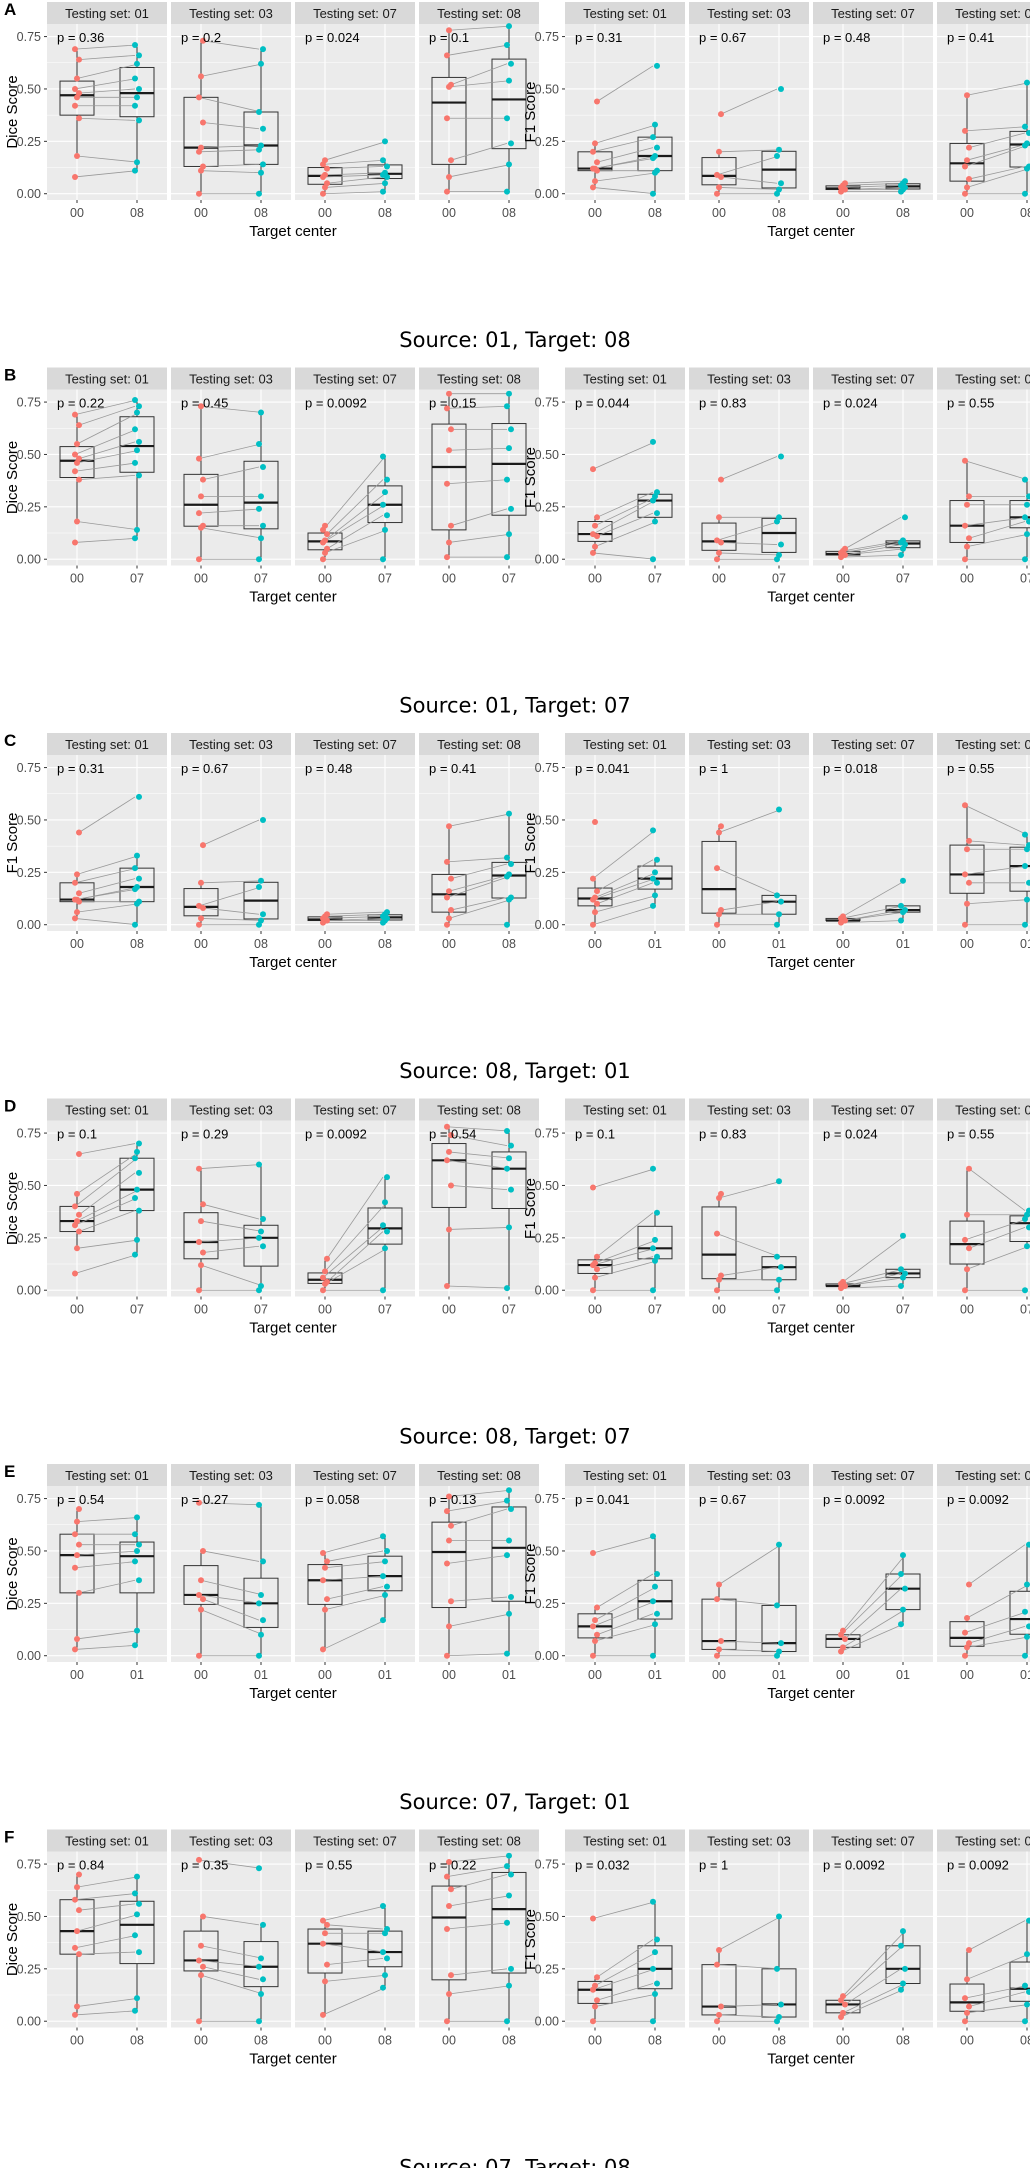 Image resolution: width=1030 pixels, height=2168 pixels. Describe the element at coordinates (204, 1499) in the screenshot. I see `p-value-label: p = 0.27` at that location.